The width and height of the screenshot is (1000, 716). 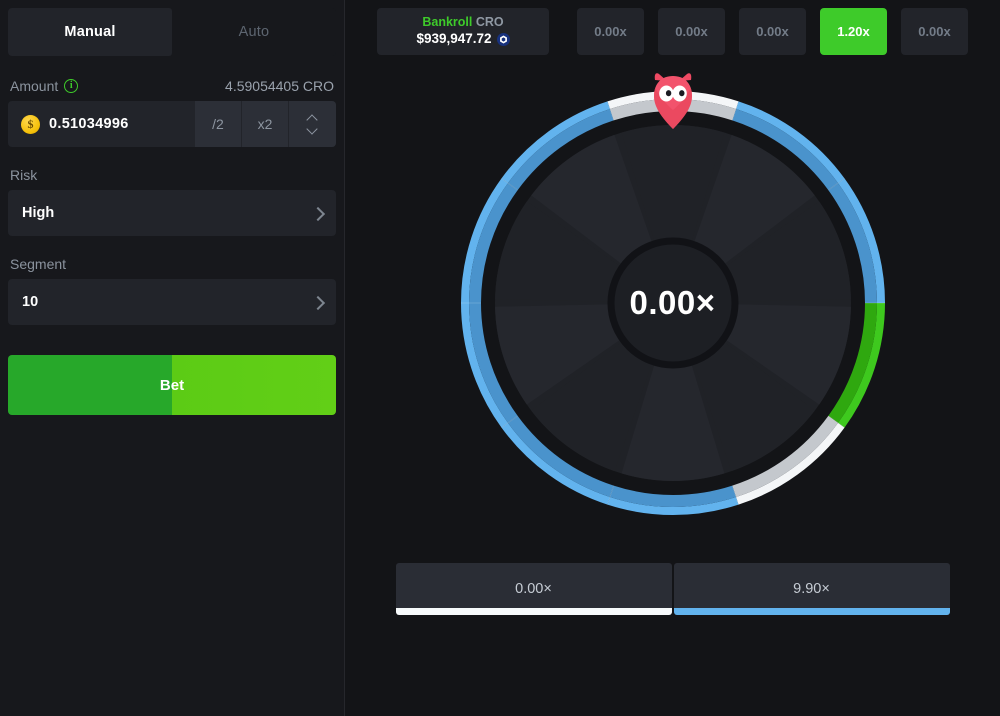 I want to click on amount-label: Amount, so click(x=34, y=86).